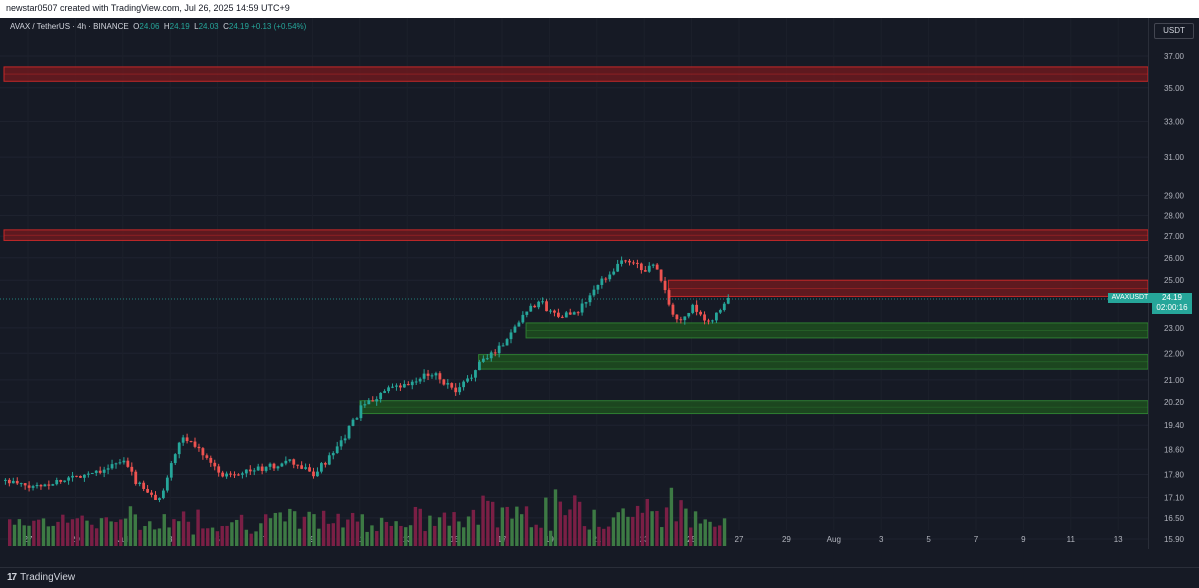 The height and width of the screenshot is (588, 1199). What do you see at coordinates (1174, 402) in the screenshot?
I see `y-tick-label: 20.20` at bounding box center [1174, 402].